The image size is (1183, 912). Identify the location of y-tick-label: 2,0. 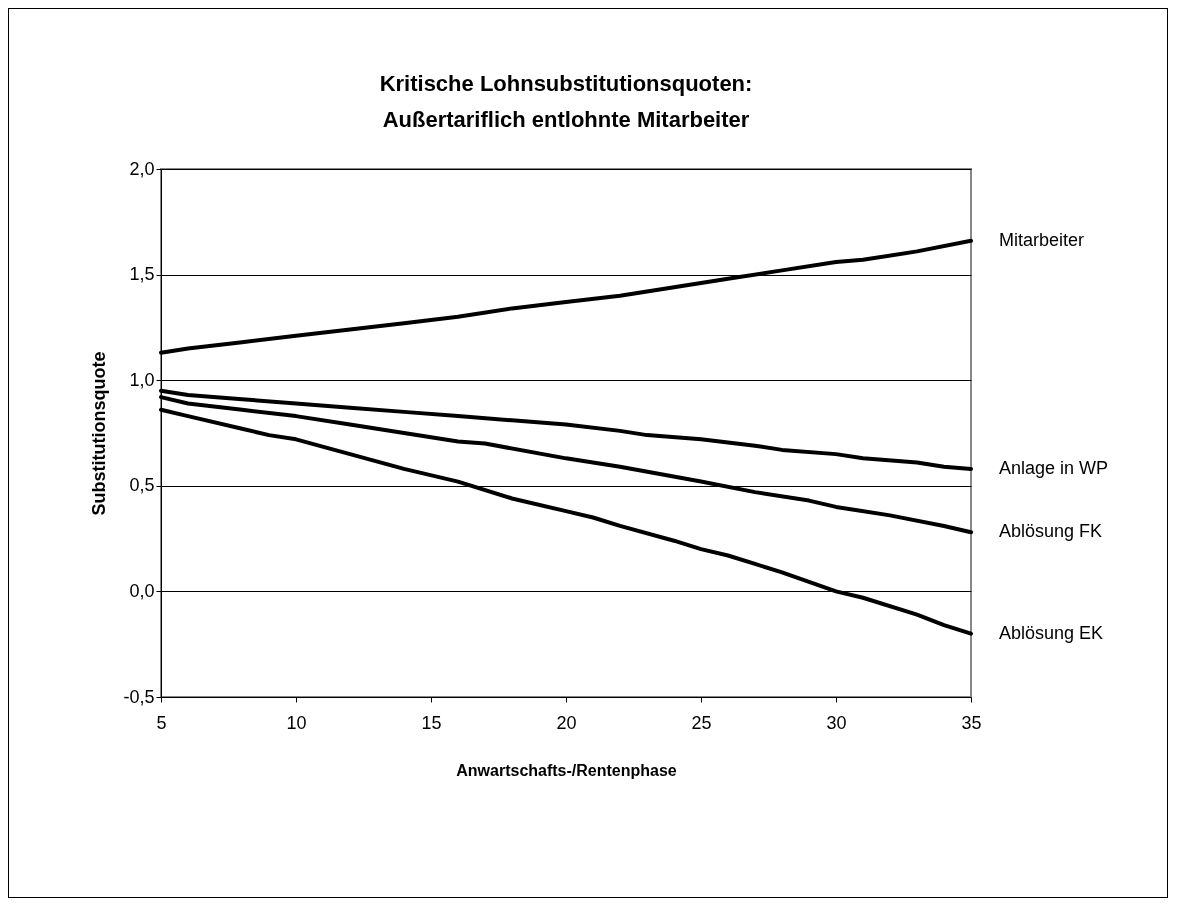
(142, 168).